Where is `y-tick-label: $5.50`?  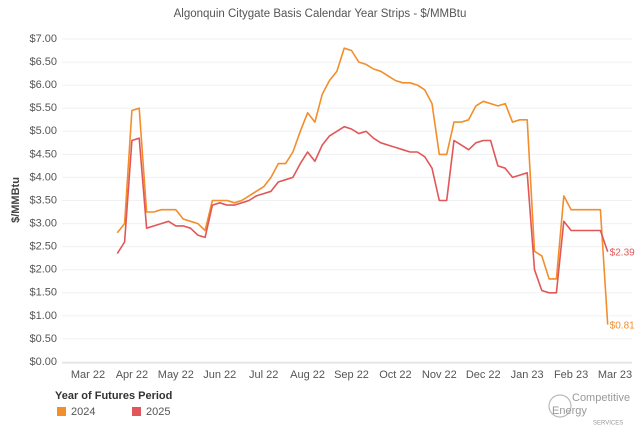
y-tick-label: $5.50 is located at coordinates (43, 108).